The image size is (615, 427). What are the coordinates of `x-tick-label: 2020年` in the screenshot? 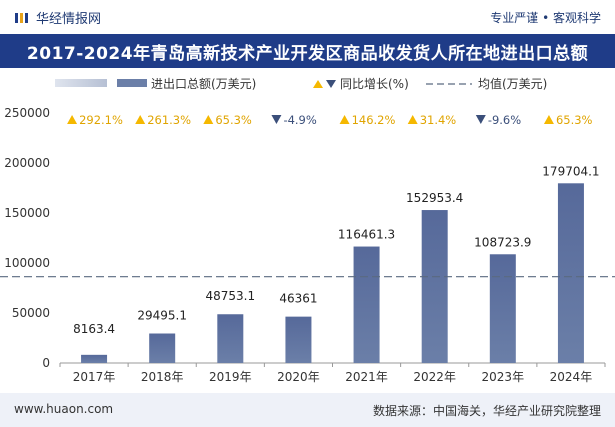 It's located at (298, 377).